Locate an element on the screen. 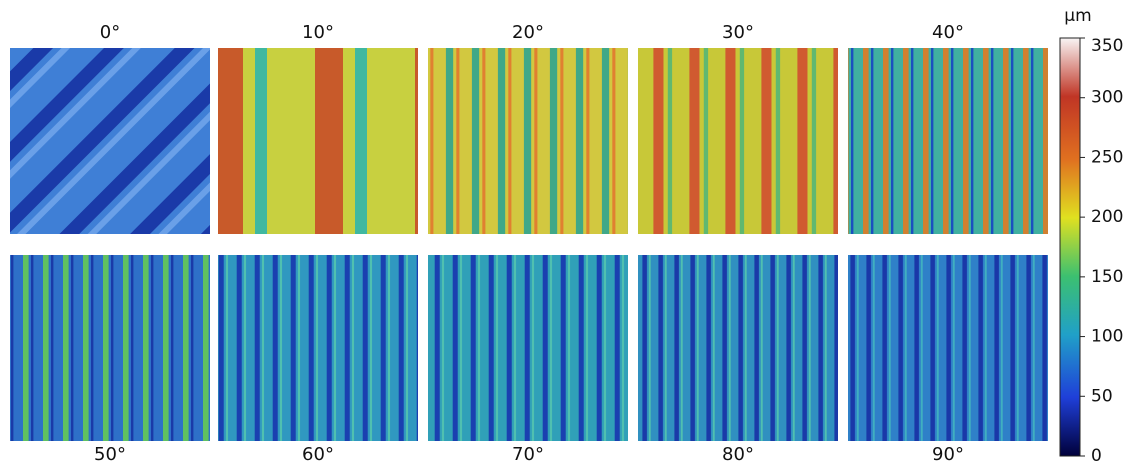 The height and width of the screenshot is (468, 1129). panel-label: 0° is located at coordinates (110, 32).